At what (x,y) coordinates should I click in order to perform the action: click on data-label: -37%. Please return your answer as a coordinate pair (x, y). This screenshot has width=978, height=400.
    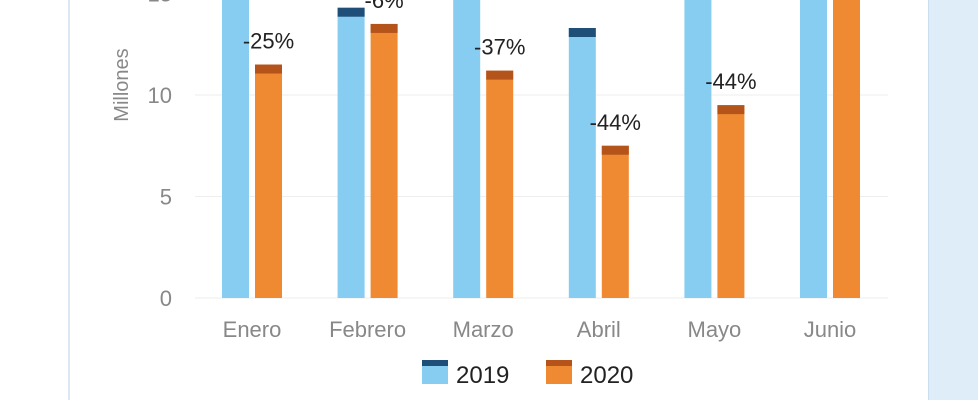
    Looking at the image, I should click on (499, 47).